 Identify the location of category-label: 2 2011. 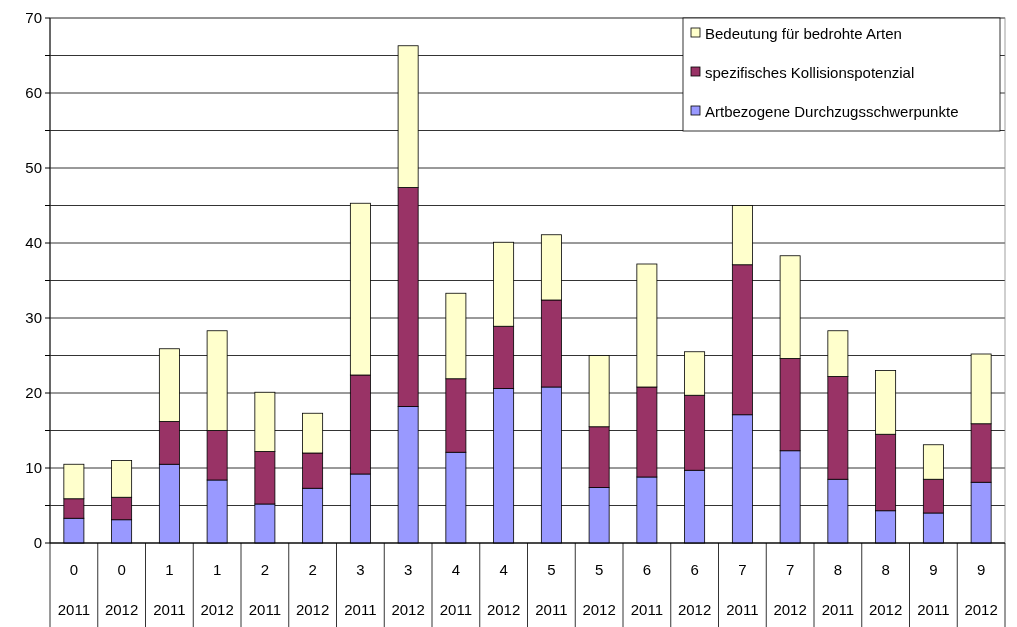
(265, 590).